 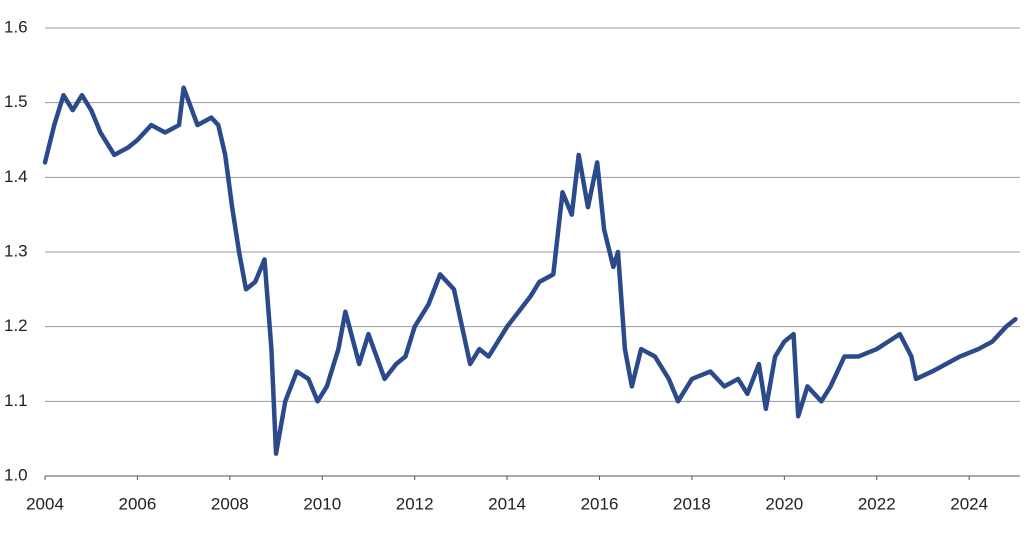 What do you see at coordinates (230, 503) in the screenshot?
I see `x-tick-label: 2008` at bounding box center [230, 503].